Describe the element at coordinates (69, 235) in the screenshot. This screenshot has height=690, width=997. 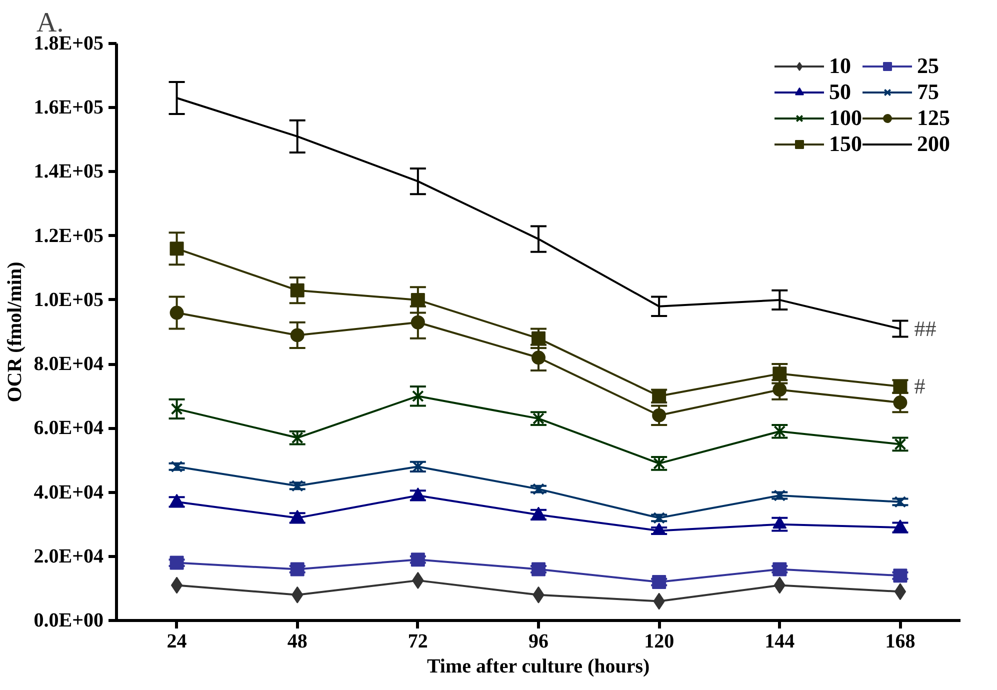
I see `y-tick-label: 1.2E+05` at that location.